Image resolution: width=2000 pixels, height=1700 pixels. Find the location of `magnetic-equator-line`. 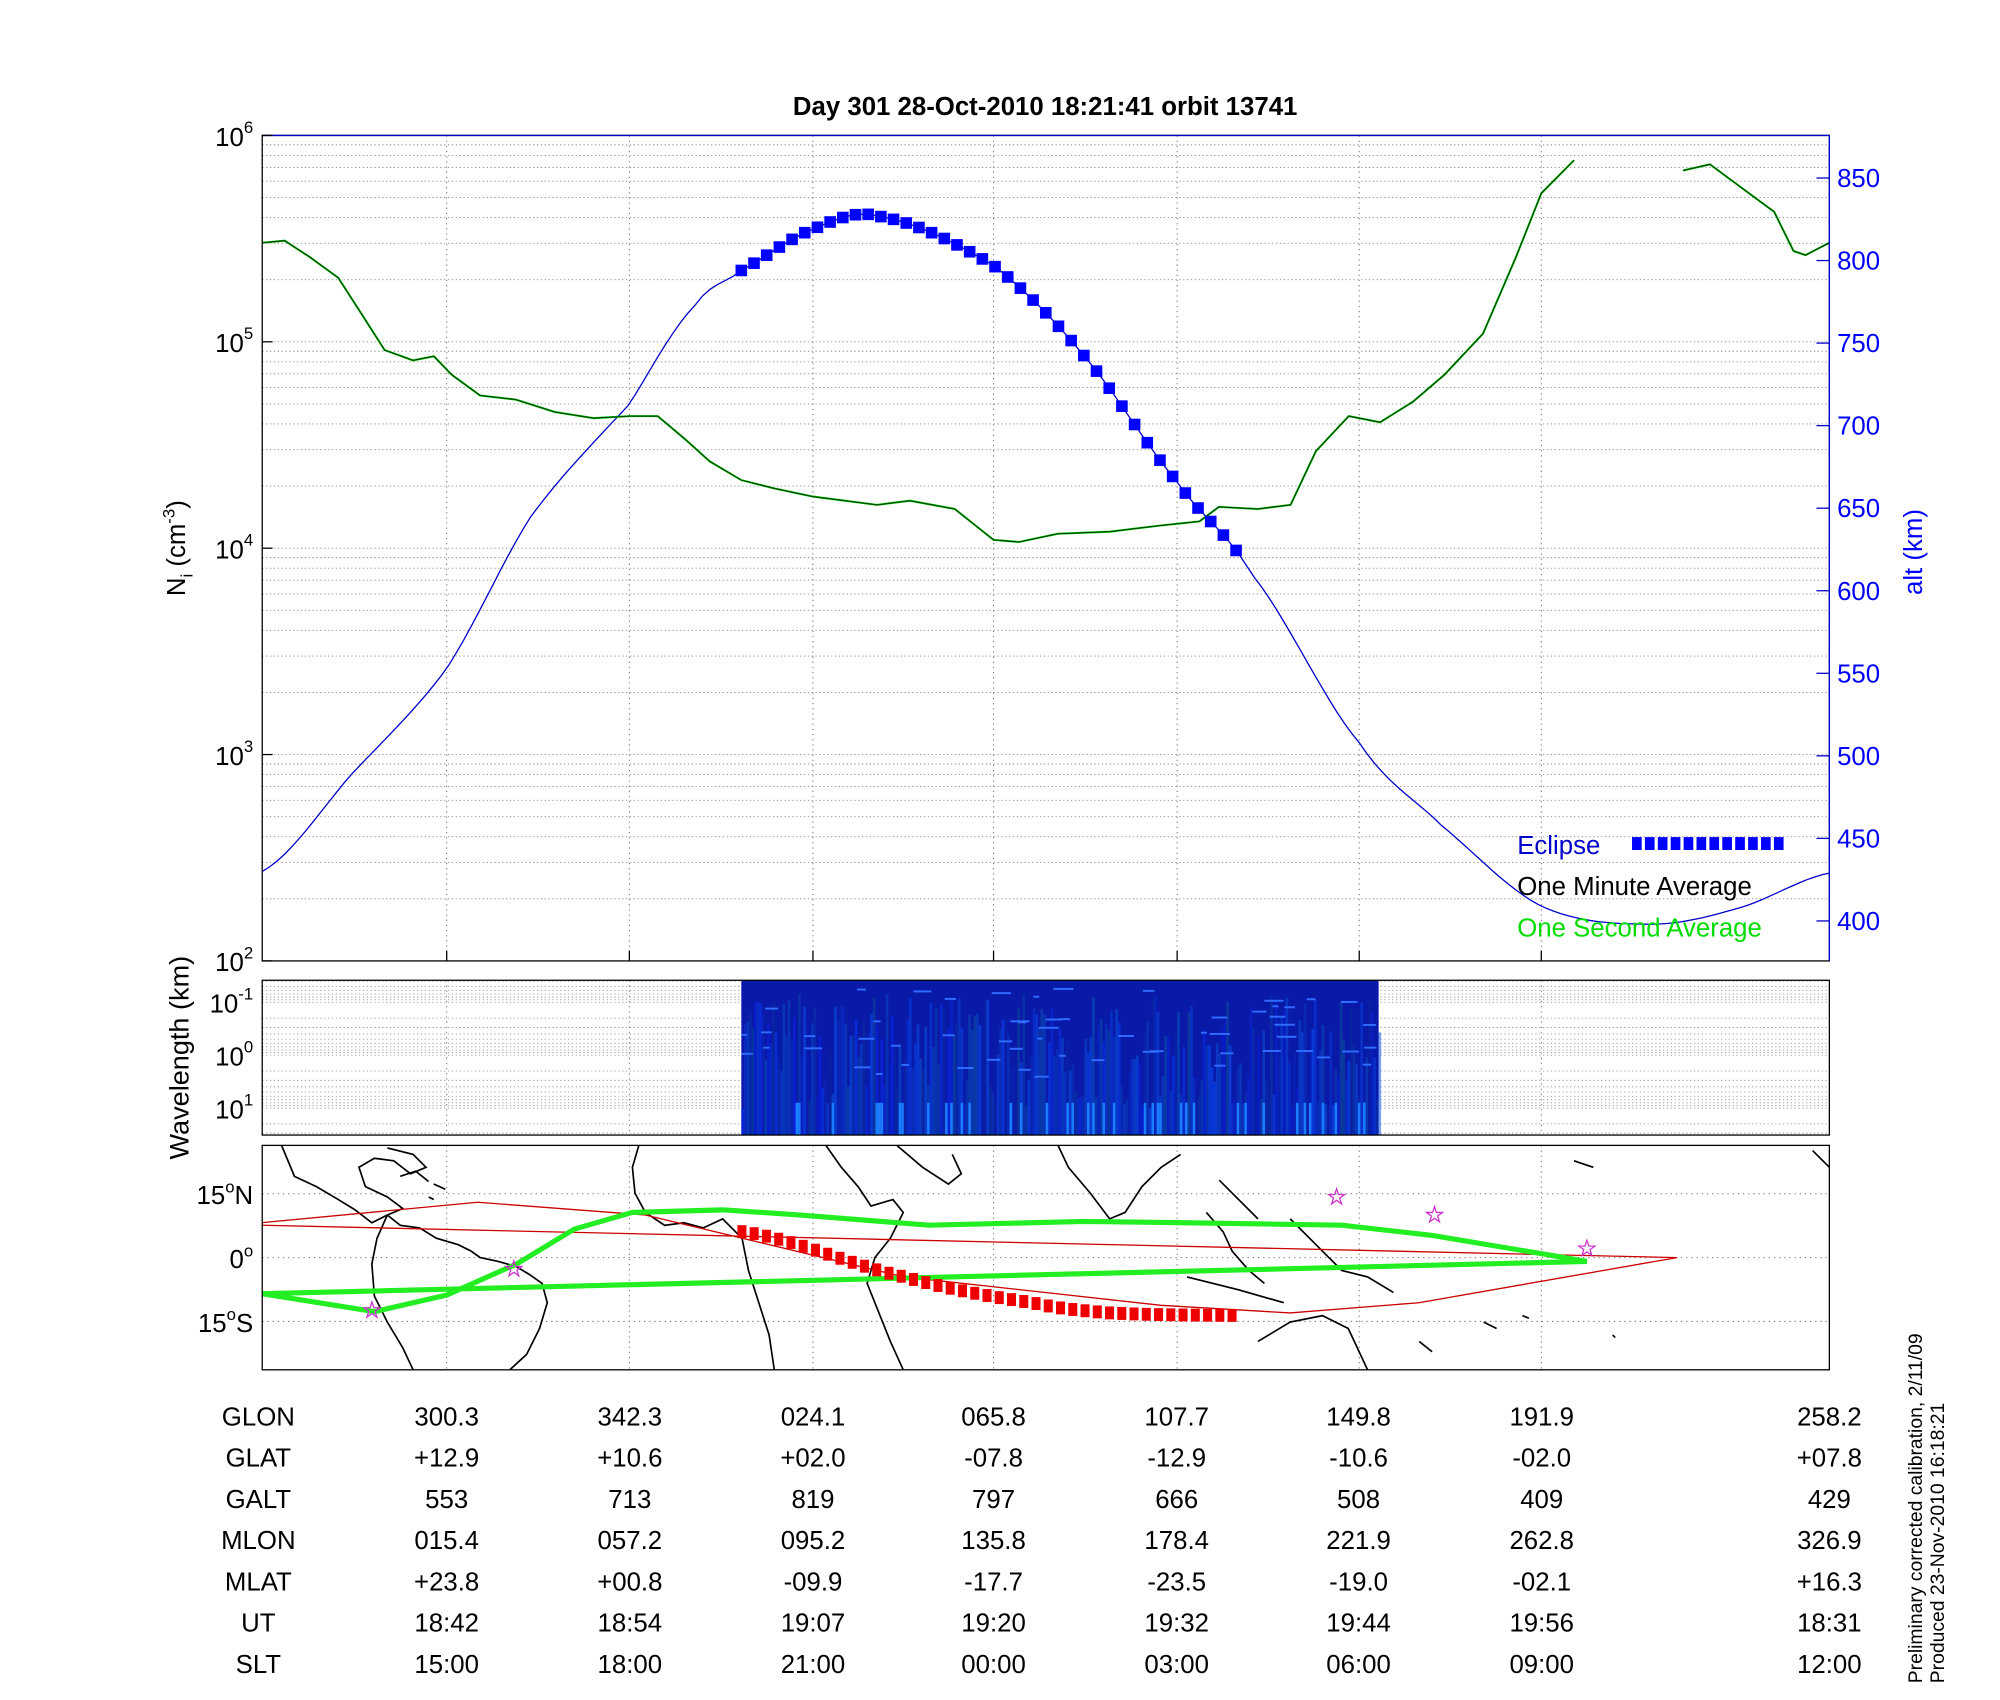

magnetic-equator-line is located at coordinates (970, 1257).